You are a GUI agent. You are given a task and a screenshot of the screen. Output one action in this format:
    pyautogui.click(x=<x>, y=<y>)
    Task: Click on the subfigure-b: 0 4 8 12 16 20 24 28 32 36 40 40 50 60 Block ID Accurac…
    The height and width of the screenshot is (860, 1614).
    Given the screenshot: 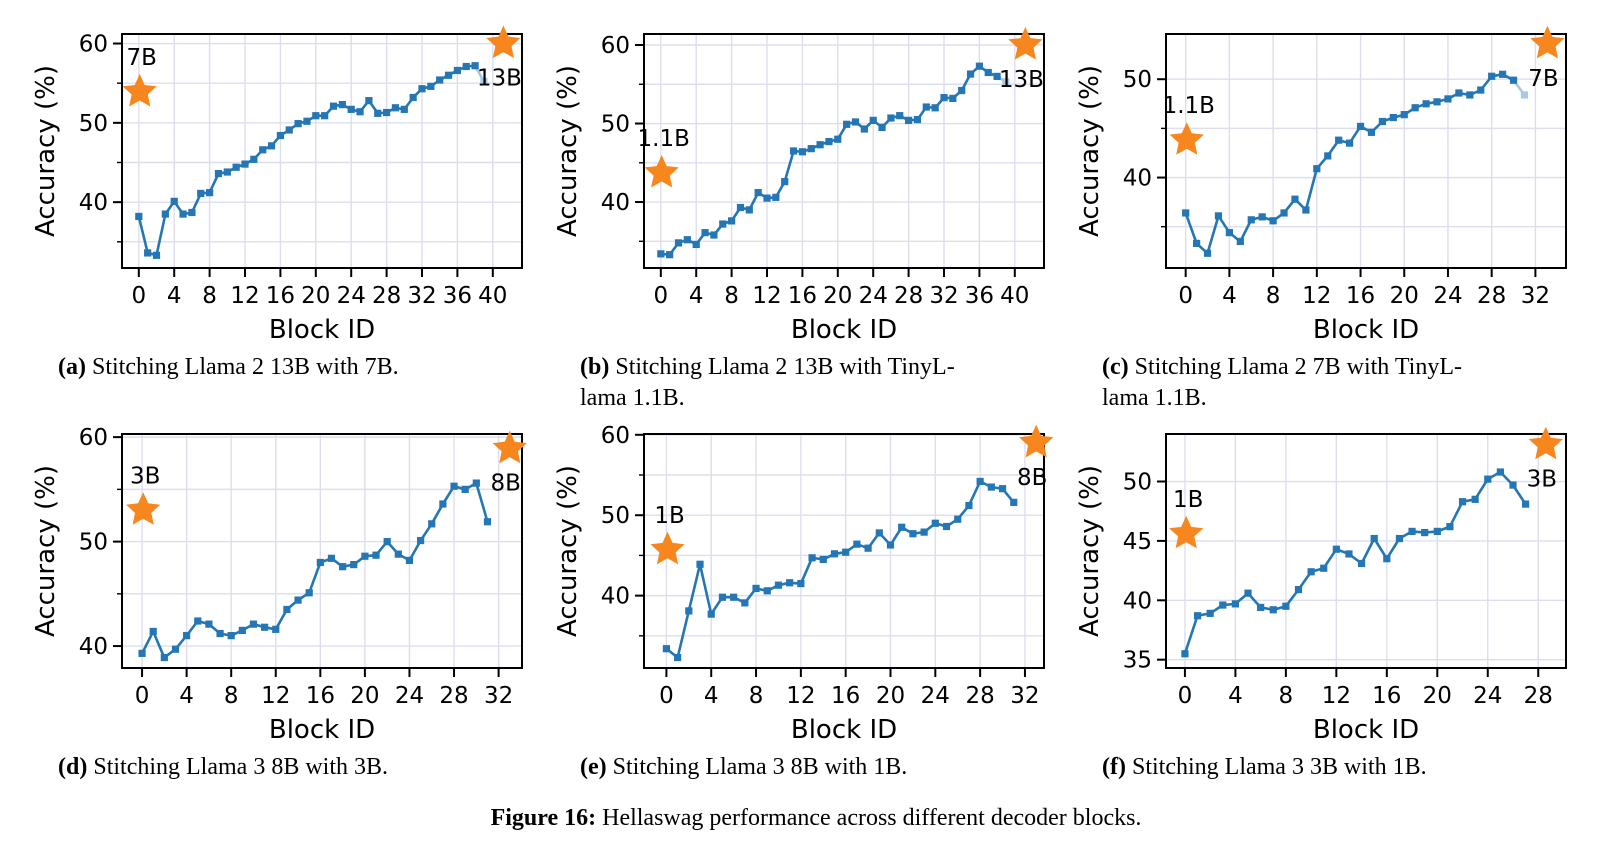 What is the action you would take?
    pyautogui.click(x=816, y=214)
    